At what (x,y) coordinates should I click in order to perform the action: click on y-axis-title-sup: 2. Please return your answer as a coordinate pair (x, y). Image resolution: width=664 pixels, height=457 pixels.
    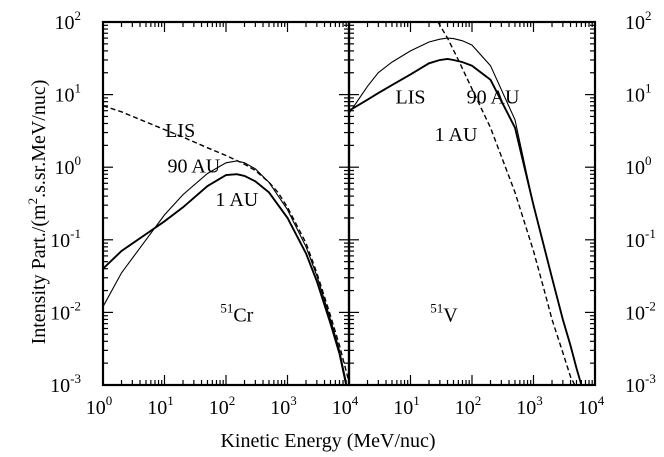
    Looking at the image, I should click on (32, 201).